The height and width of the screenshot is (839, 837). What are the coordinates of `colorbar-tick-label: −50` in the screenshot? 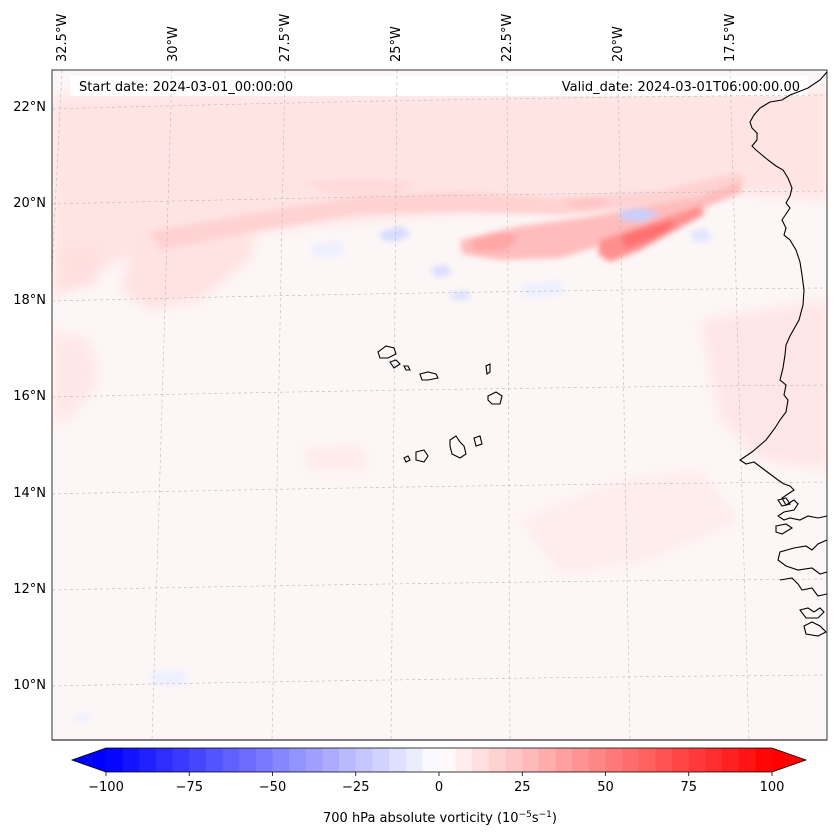 It's located at (272, 787).